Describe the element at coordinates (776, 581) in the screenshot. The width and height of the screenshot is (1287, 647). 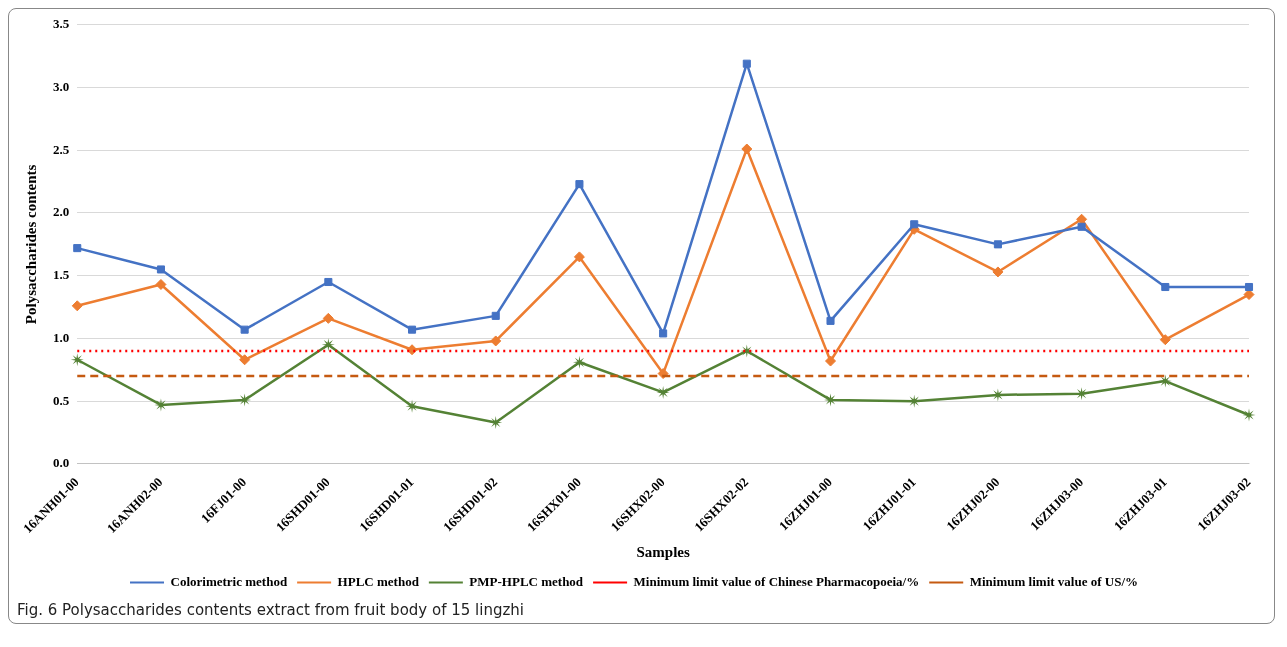
I see `legend-label: Minimum limit value of Chinese Pharmacopoeia/%` at that location.